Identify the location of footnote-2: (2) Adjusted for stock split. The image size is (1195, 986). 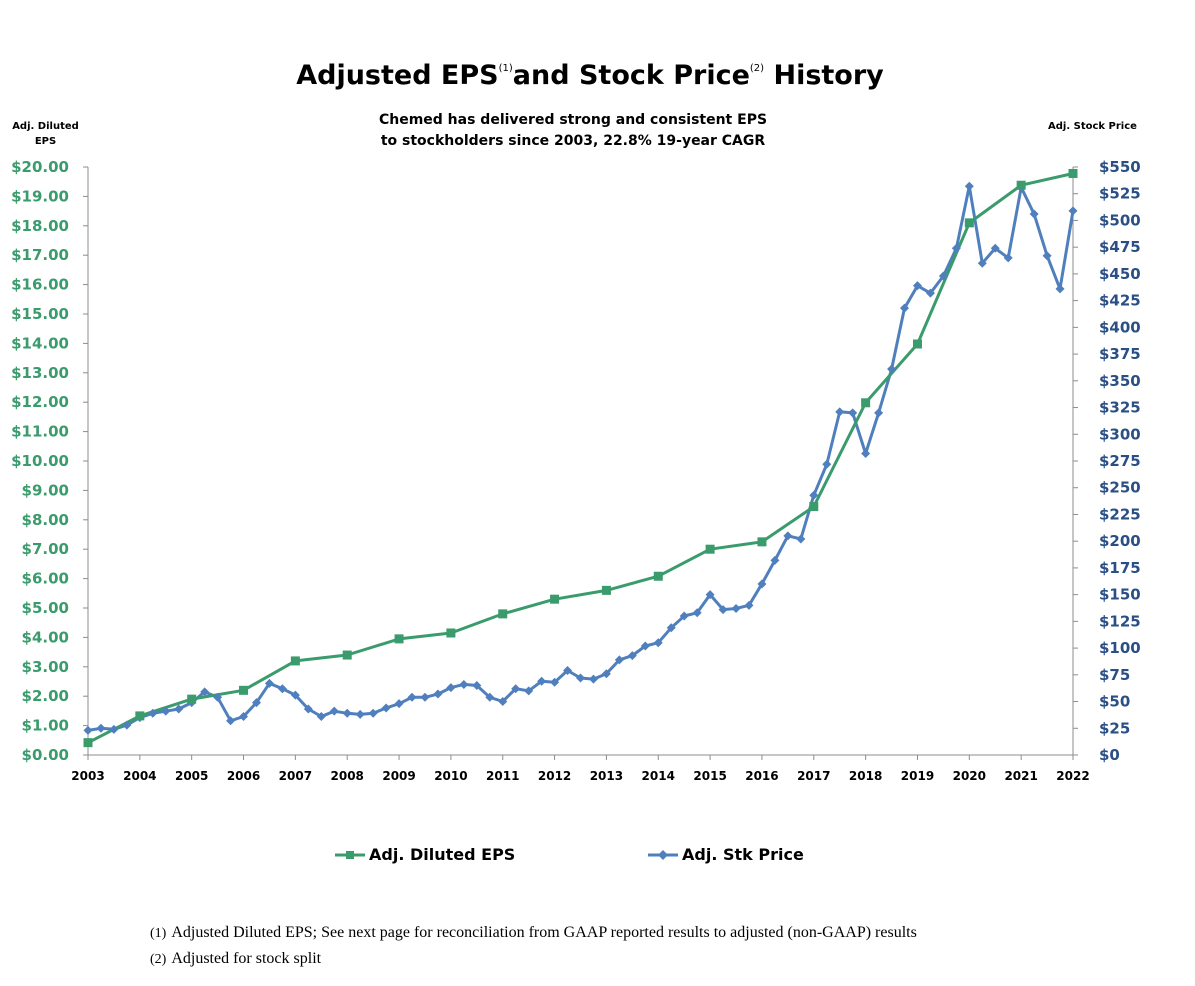
(533, 959).